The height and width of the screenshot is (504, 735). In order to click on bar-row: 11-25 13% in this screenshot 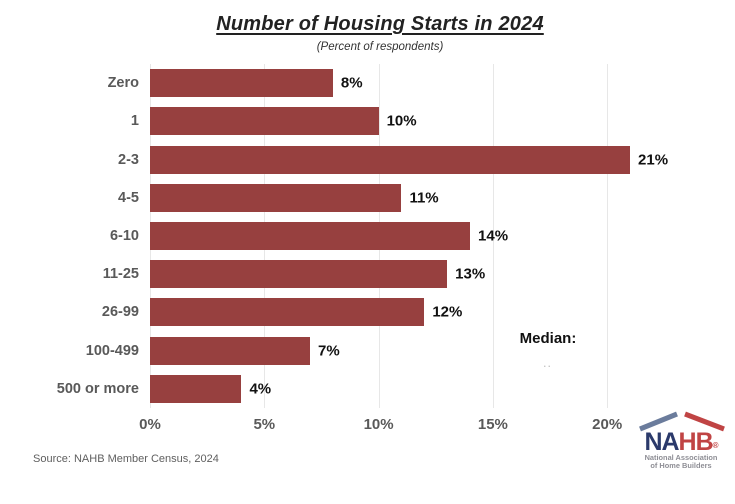, I will do `click(389, 274)`.